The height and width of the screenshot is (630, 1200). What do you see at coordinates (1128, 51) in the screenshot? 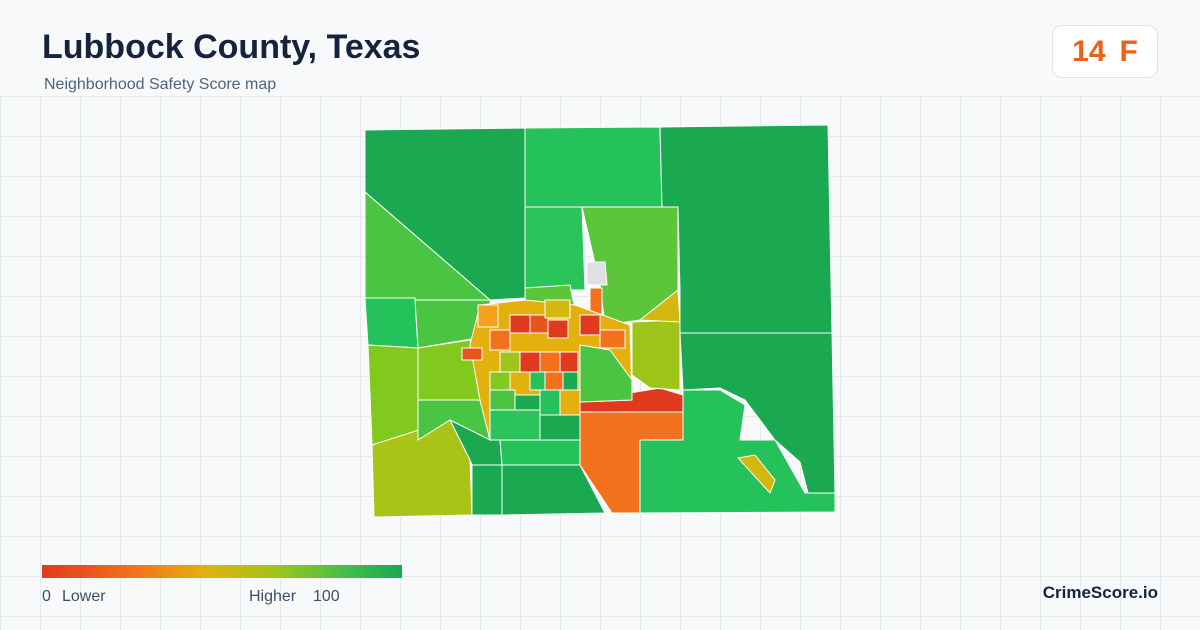
I see `rating-grade: F` at bounding box center [1128, 51].